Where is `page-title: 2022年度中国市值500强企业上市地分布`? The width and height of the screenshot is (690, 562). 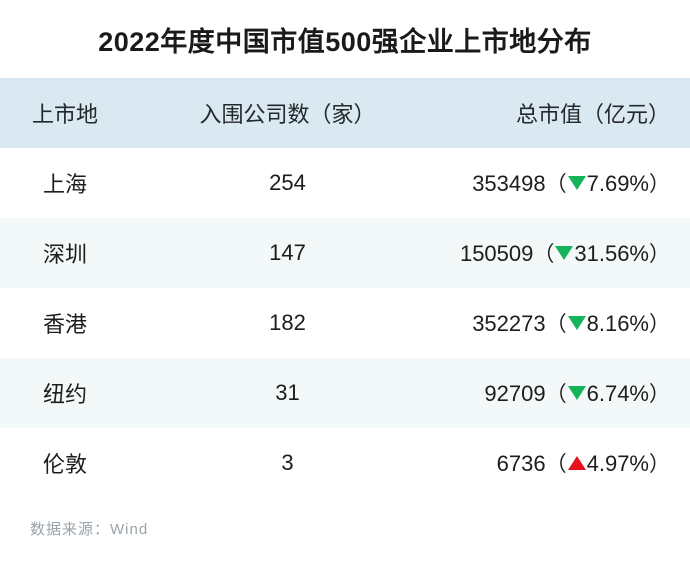 page-title: 2022年度中国市值500强企业上市地分布 is located at coordinates (345, 41).